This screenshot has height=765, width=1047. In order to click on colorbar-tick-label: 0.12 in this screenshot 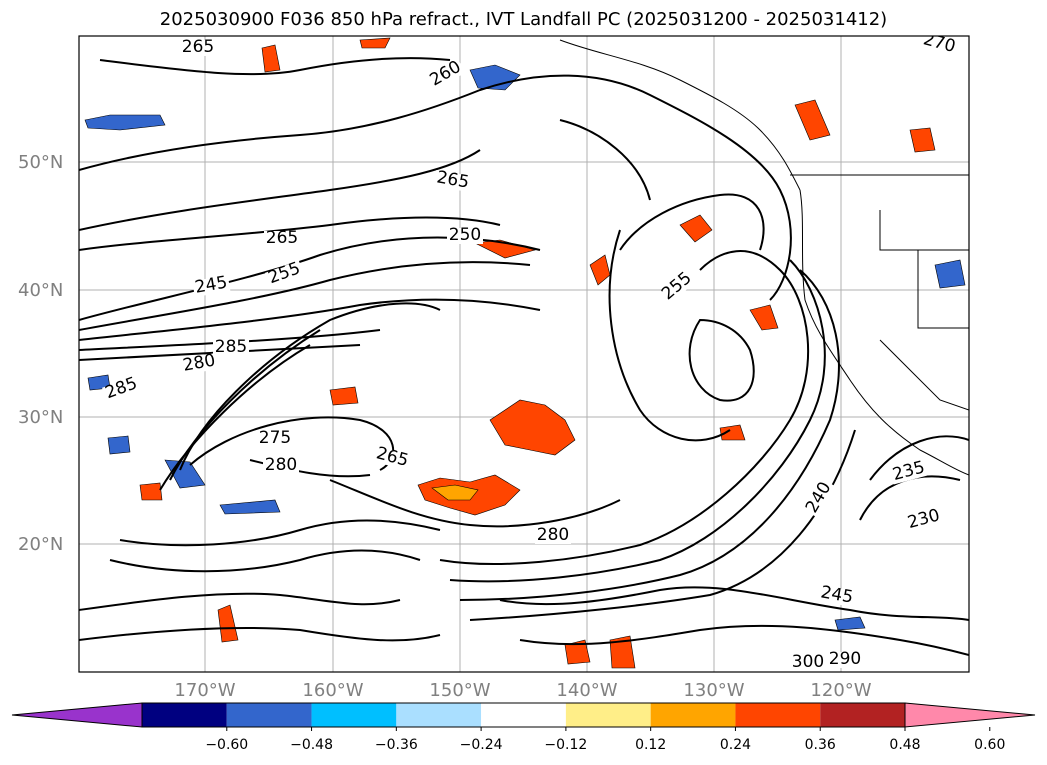, I will do `click(651, 745)`.